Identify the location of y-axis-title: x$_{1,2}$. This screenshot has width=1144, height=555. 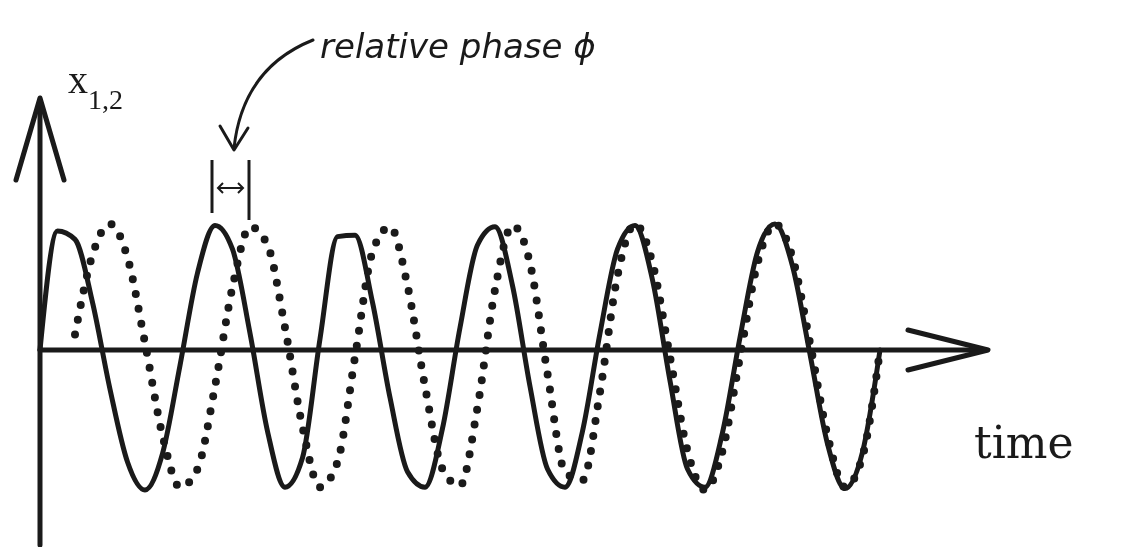
(95, 86).